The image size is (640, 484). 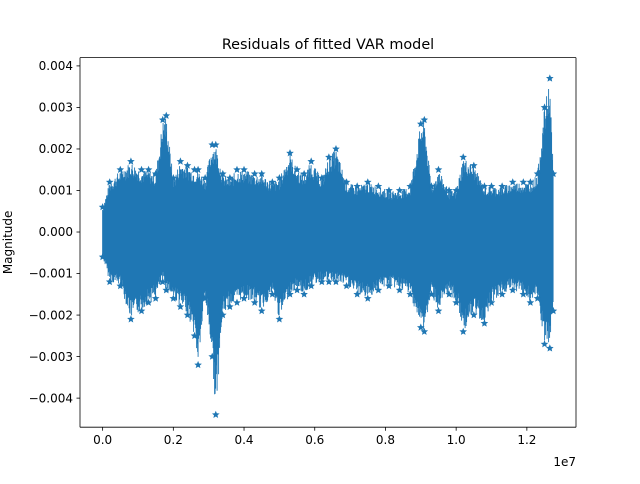 I want to click on x-tick-label: 1.2, so click(x=526, y=440).